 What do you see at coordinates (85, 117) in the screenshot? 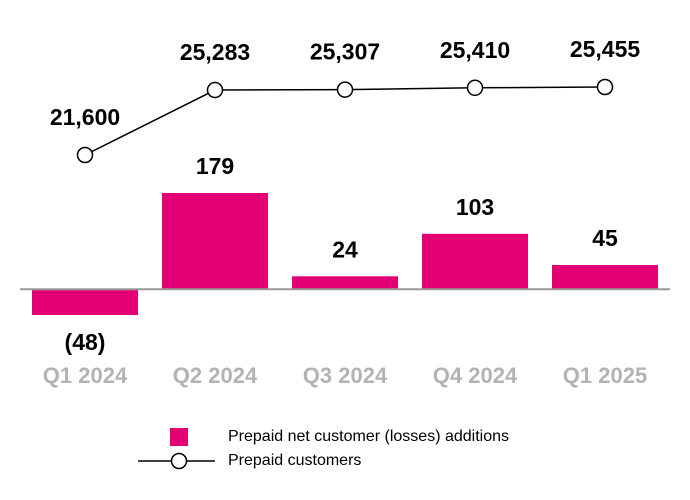
I see `value-label: 21,600` at bounding box center [85, 117].